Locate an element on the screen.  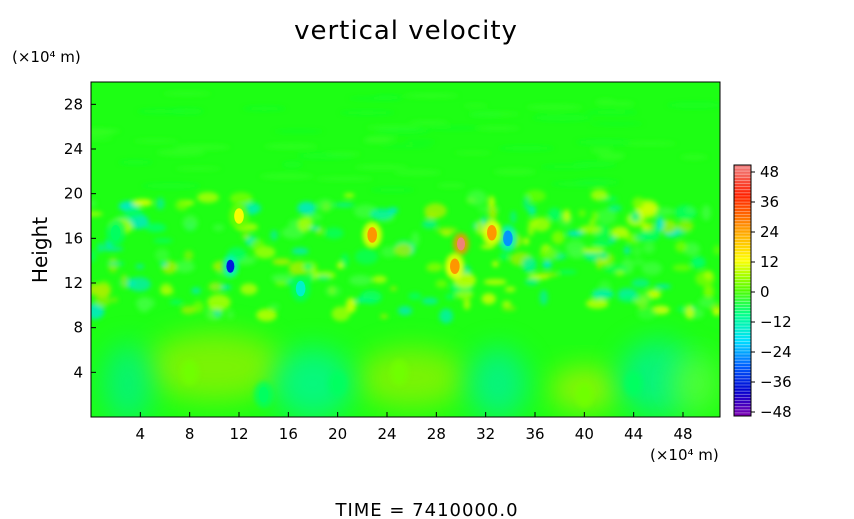
y-tick-label: 28 is located at coordinates (73, 104).